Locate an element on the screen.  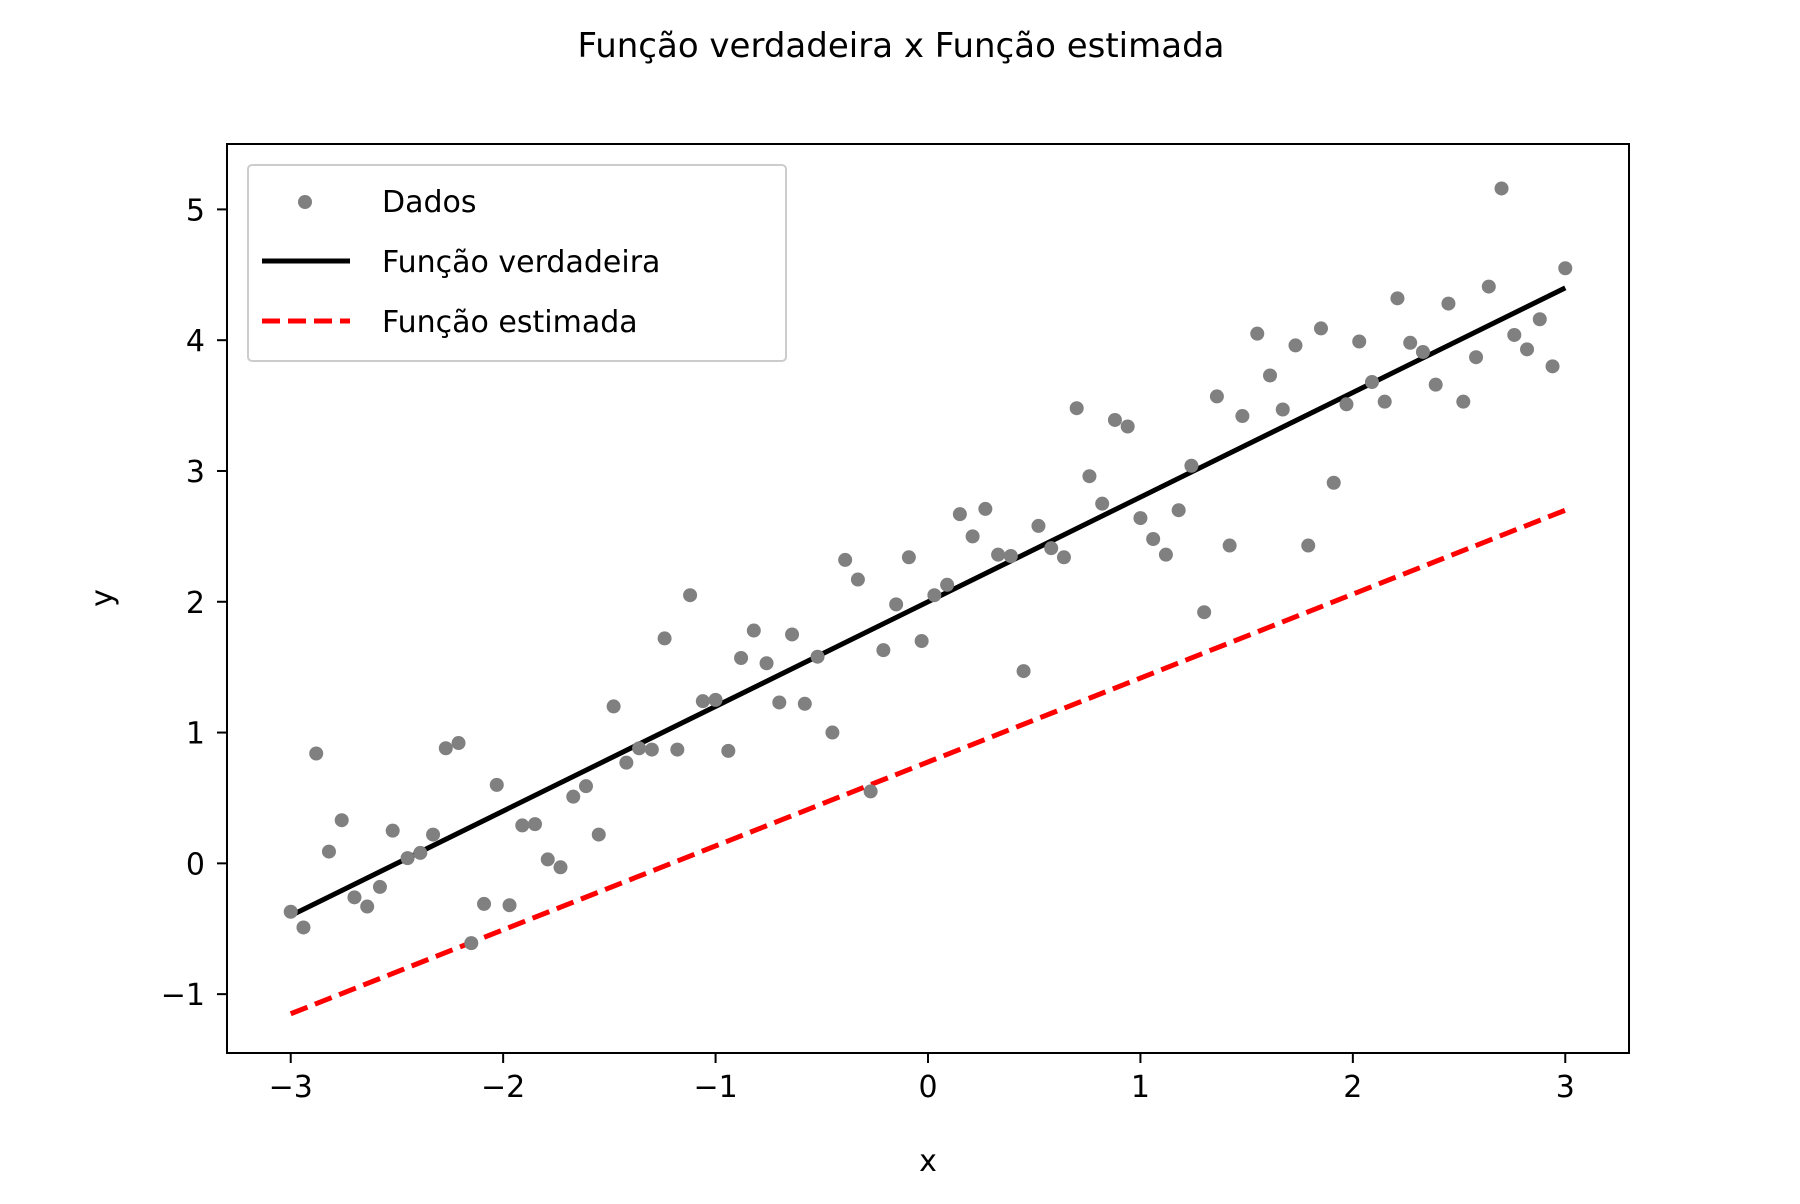
y-tick-label: 4 is located at coordinates (195, 341).